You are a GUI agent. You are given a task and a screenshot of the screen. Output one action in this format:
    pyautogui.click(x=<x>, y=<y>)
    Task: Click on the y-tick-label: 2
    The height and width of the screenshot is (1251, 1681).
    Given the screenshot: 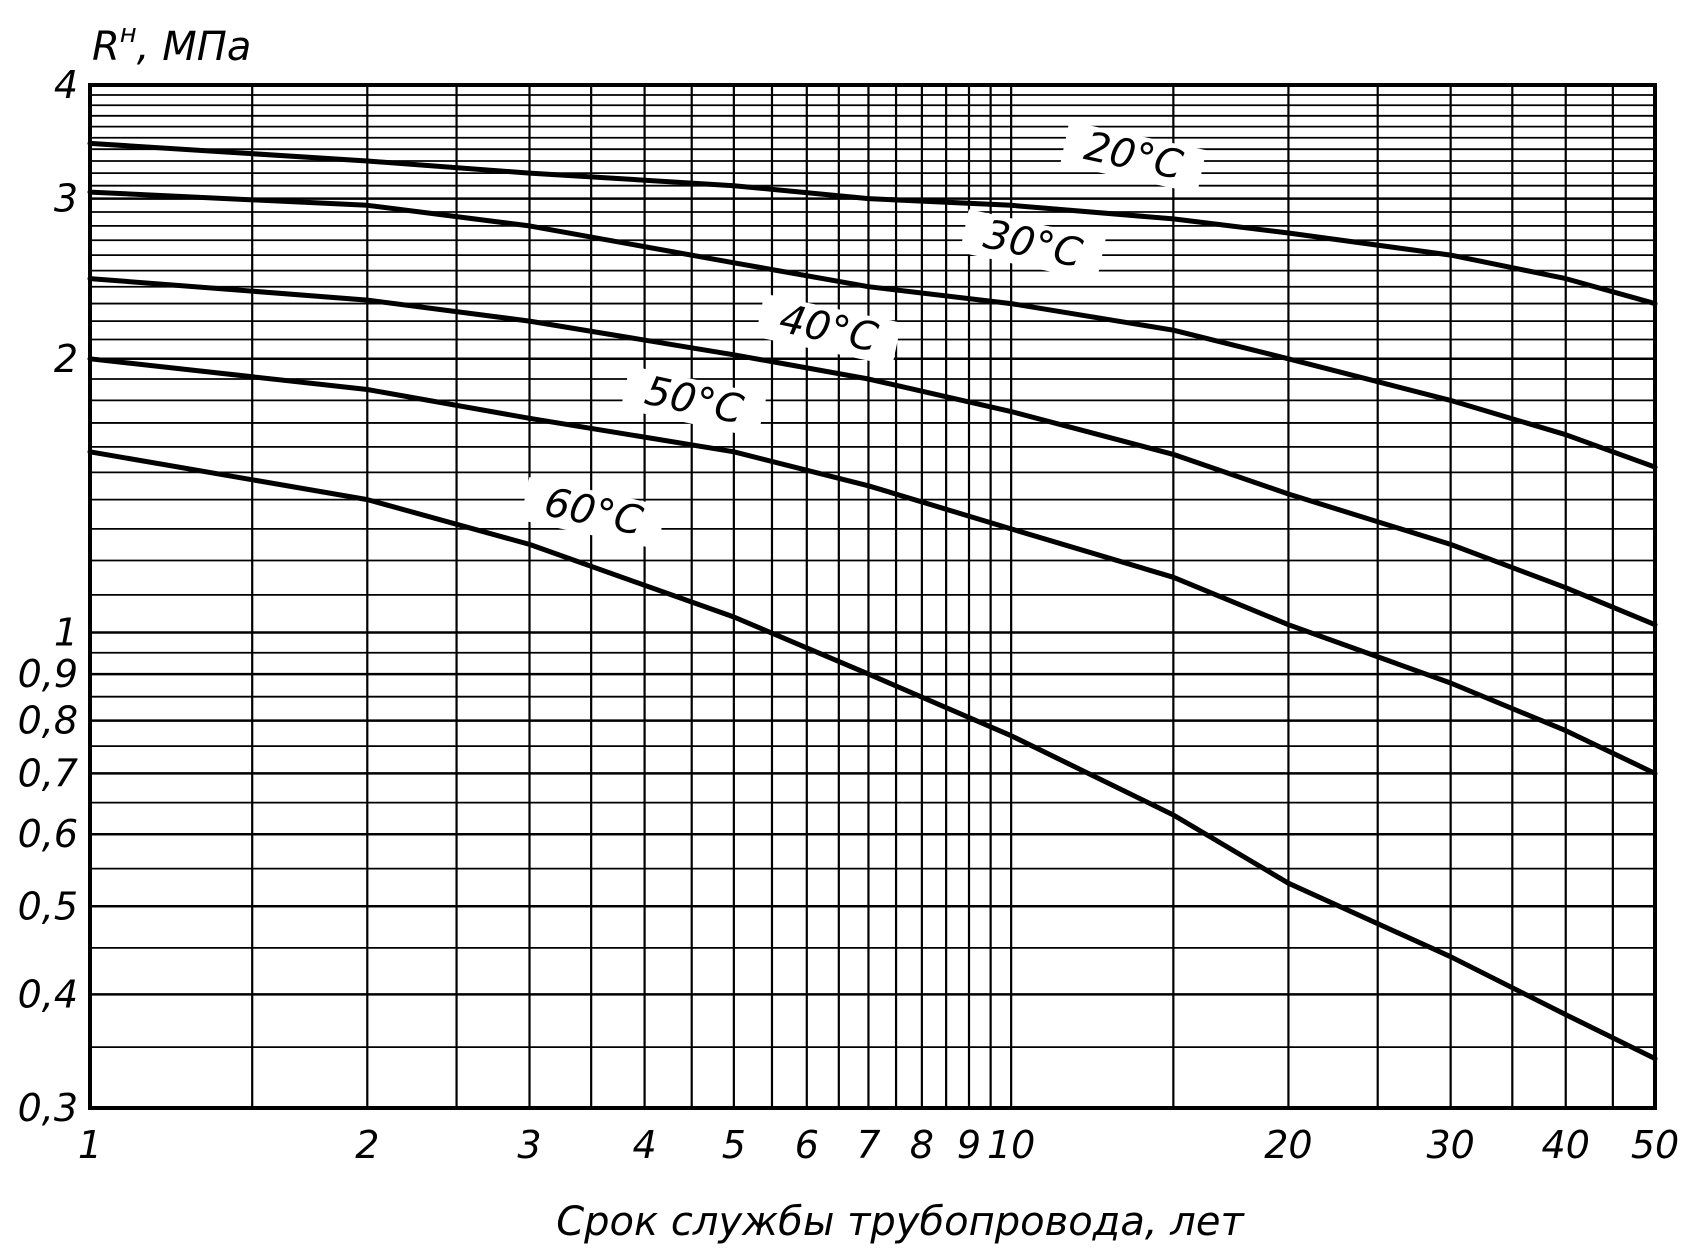 What is the action you would take?
    pyautogui.click(x=66, y=359)
    